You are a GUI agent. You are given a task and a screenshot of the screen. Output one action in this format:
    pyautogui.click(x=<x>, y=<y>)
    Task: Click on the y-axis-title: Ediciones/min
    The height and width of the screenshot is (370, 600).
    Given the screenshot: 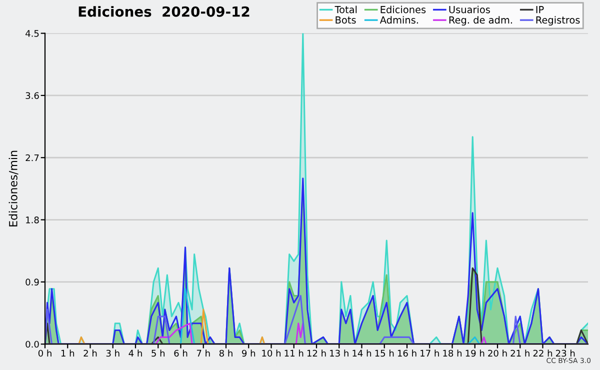 What is the action you would take?
    pyautogui.click(x=13, y=188)
    